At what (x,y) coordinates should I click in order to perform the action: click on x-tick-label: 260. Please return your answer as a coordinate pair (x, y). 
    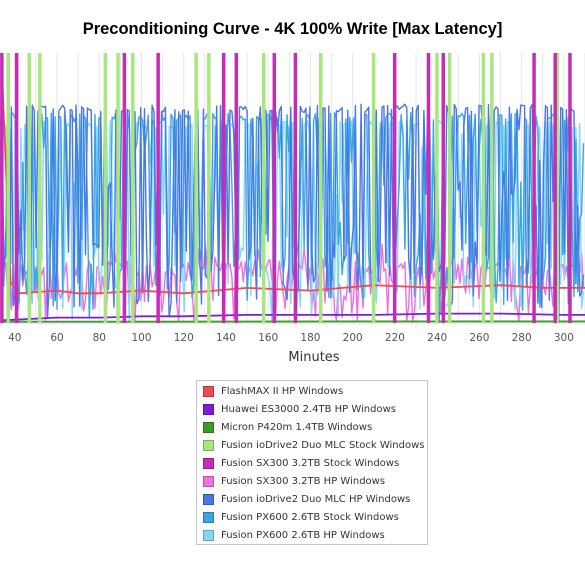
    Looking at the image, I should click on (479, 338).